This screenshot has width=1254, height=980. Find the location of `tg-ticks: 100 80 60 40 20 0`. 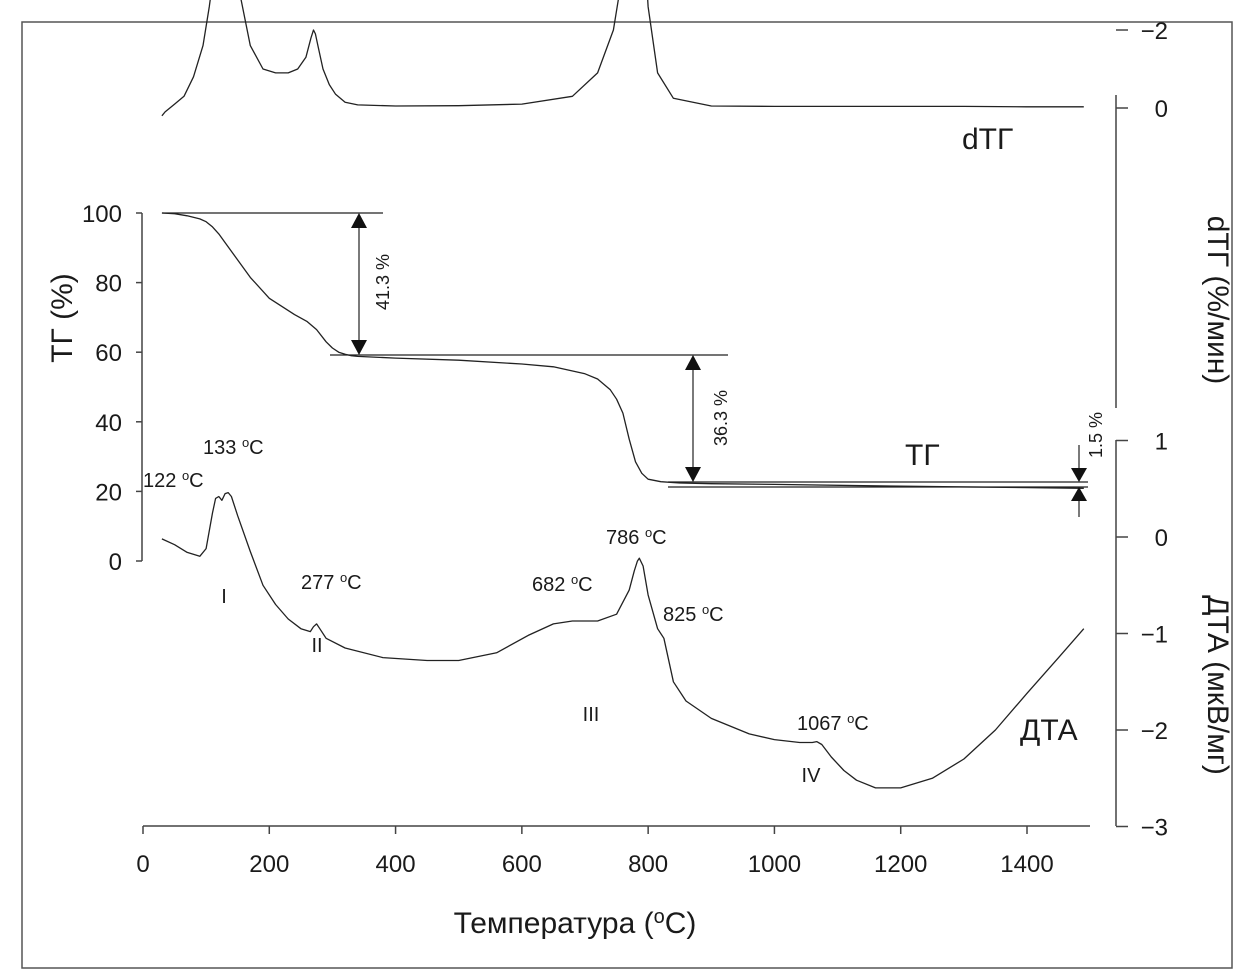

tg-ticks: 100 80 60 40 20 0 is located at coordinates (112, 388).